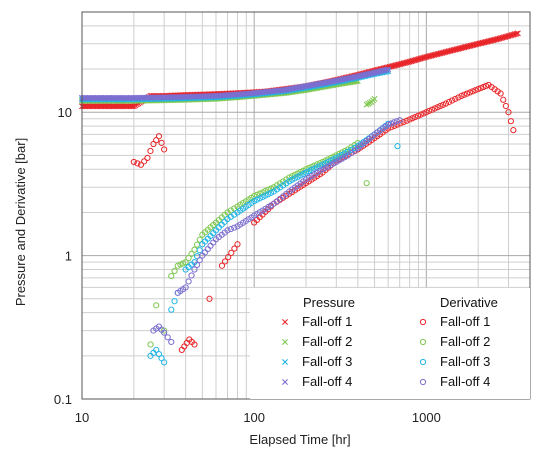 The width and height of the screenshot is (550, 462). Describe the element at coordinates (82, 417) in the screenshot. I see `x-tick-label: 10` at that location.